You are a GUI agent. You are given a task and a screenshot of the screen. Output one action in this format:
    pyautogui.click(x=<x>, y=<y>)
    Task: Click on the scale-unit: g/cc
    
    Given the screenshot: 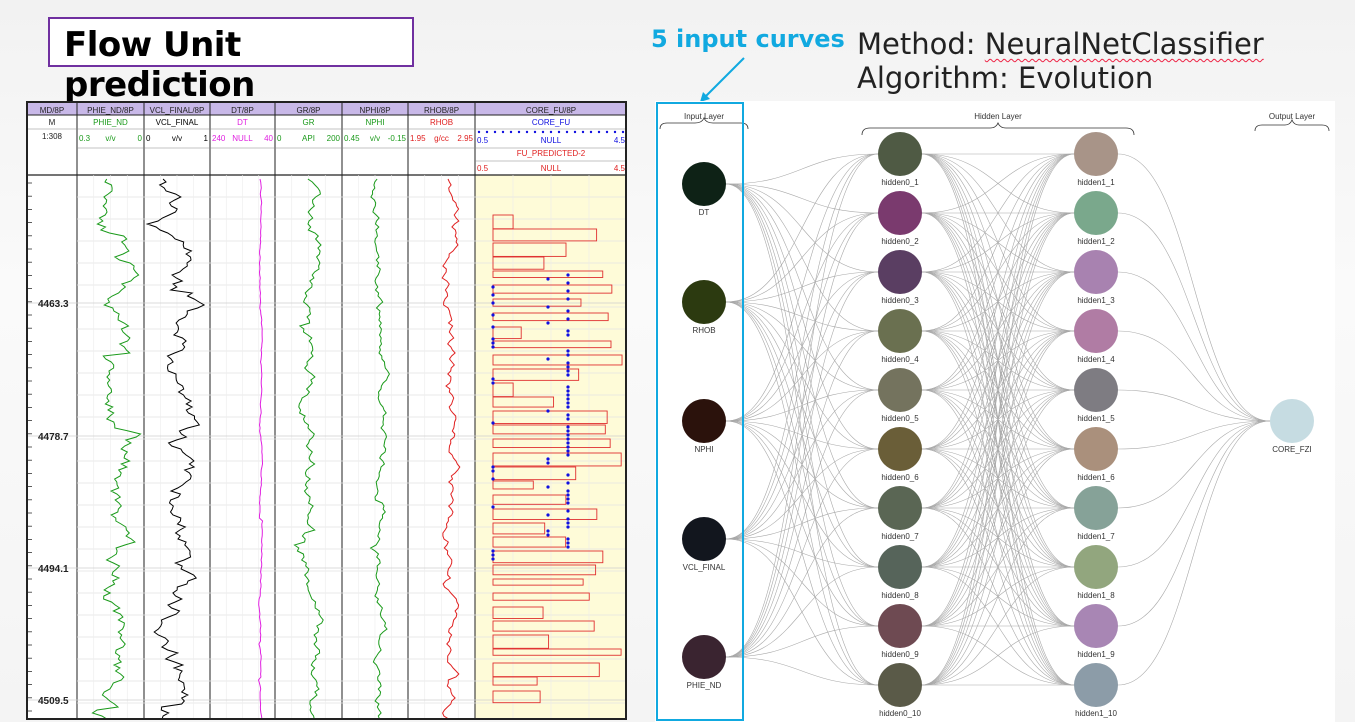 What is the action you would take?
    pyautogui.click(x=441, y=138)
    